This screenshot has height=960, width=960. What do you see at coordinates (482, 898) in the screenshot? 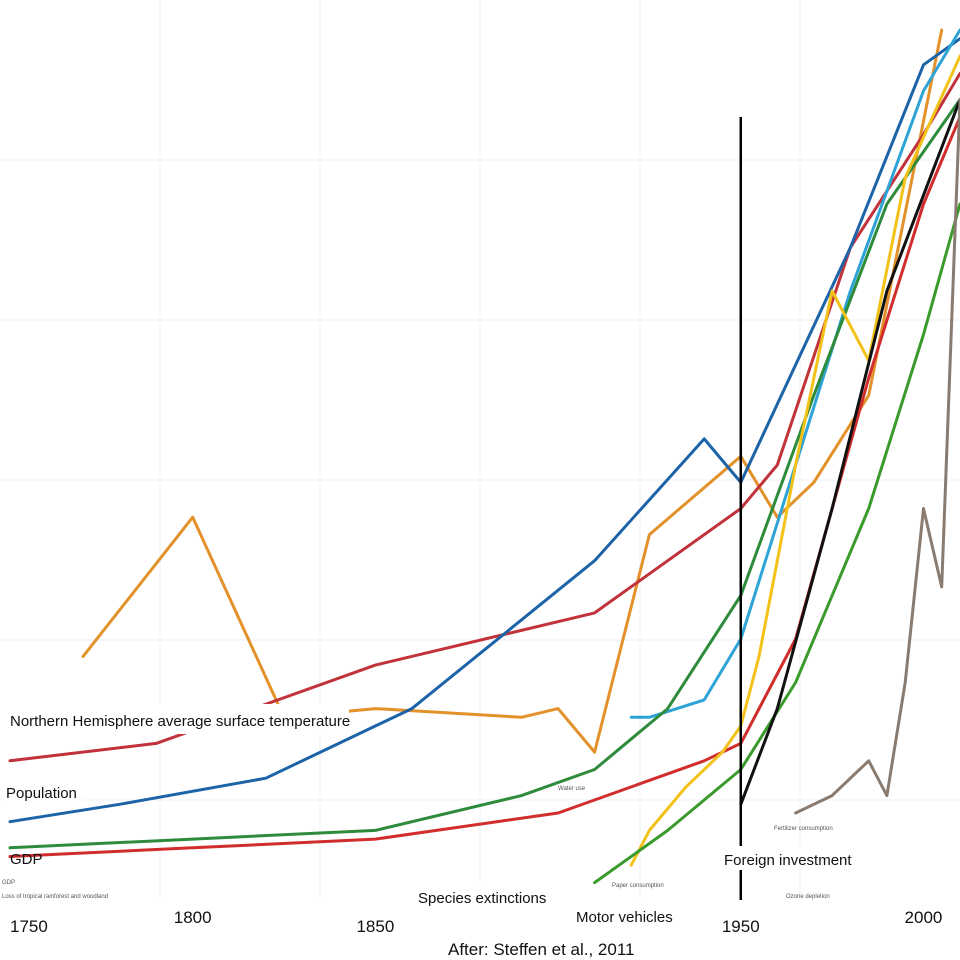
I see `species-extinctions-label: Species extinctions` at bounding box center [482, 898].